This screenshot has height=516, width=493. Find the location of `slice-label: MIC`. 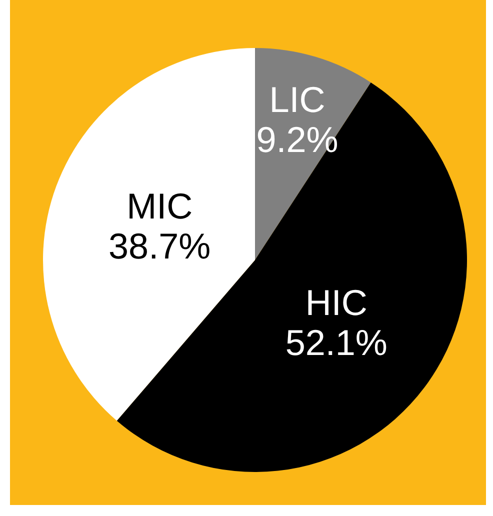

slice-label: MIC is located at coordinates (159, 206).